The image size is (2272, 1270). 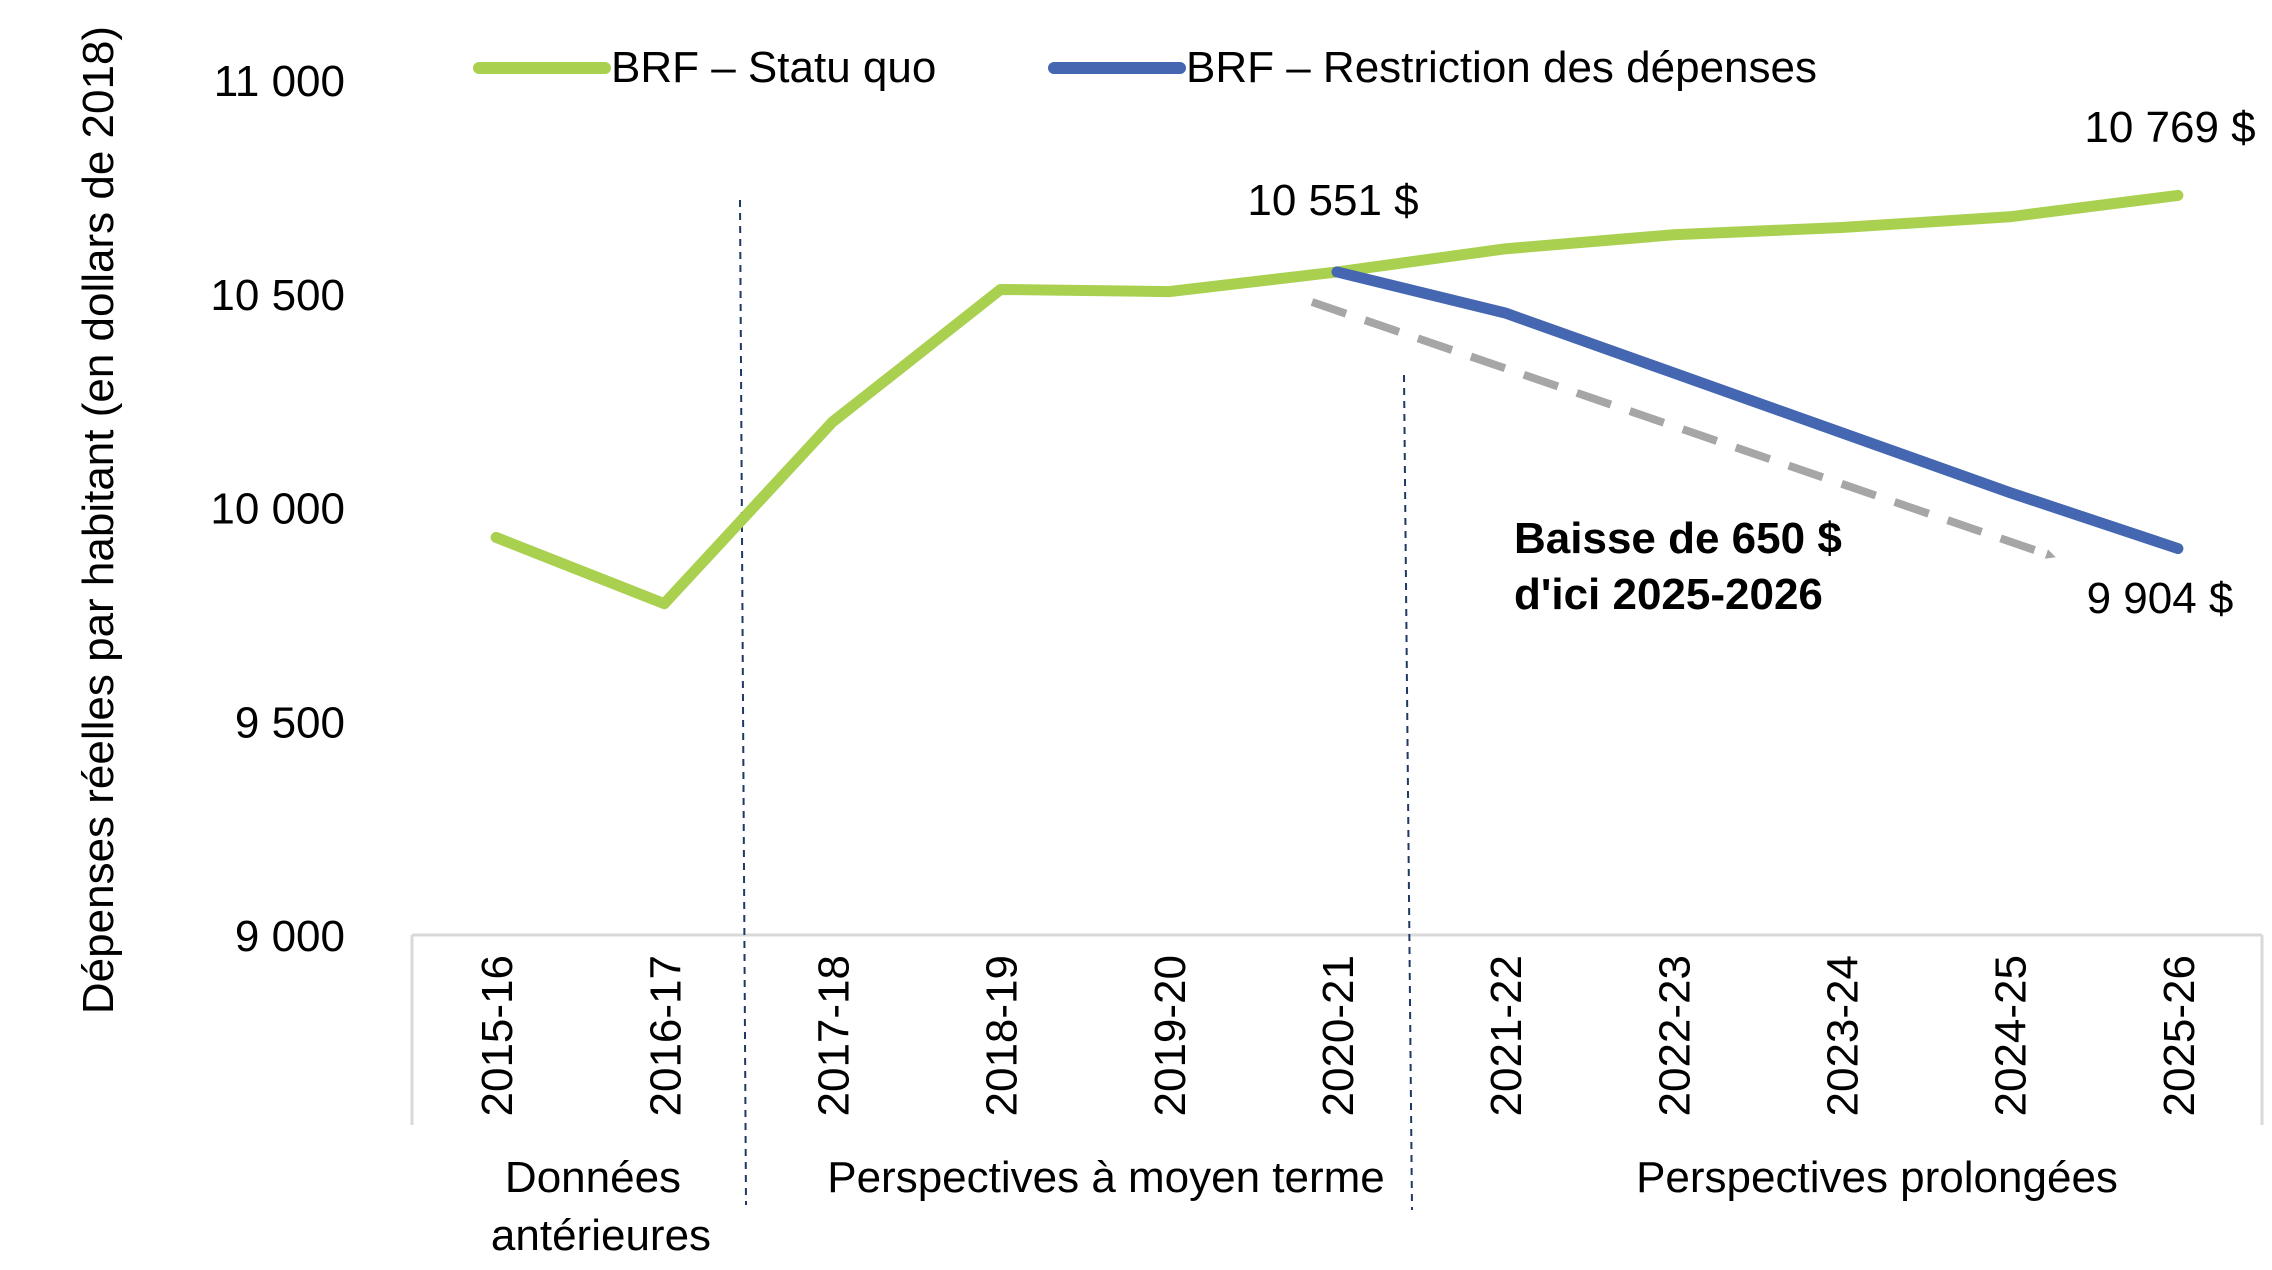 I want to click on y-tick-label: 9 500, so click(x=290, y=722).